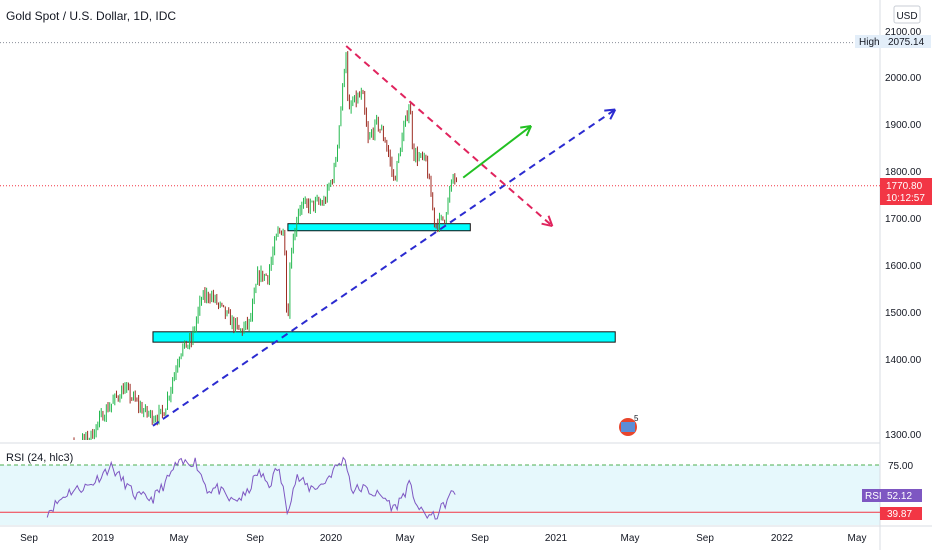  I want to click on last-price-badge, so click(906, 191).